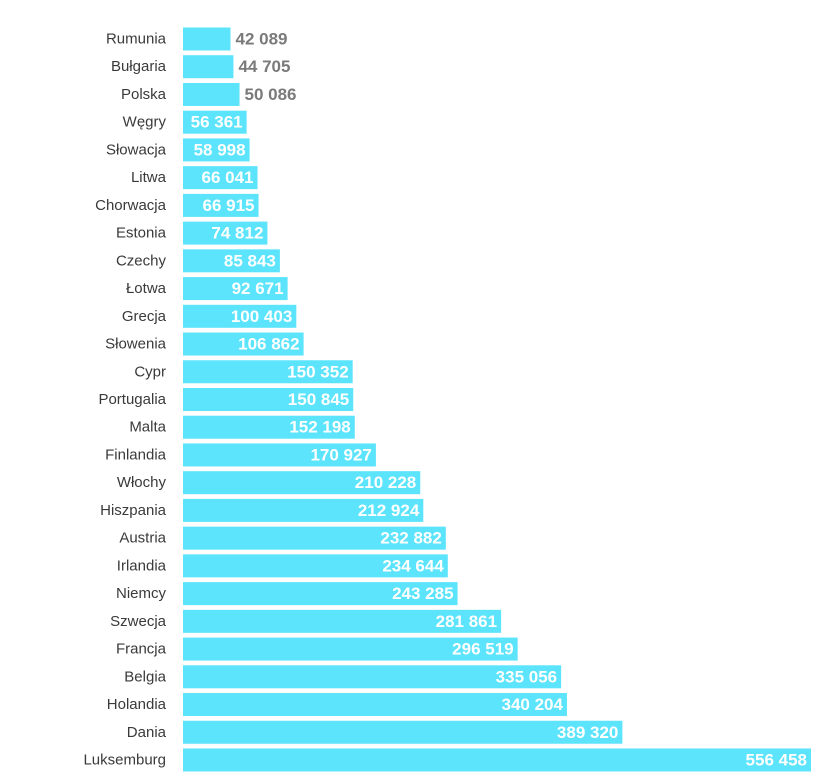 This screenshot has height=779, width=827. What do you see at coordinates (220, 149) in the screenshot?
I see `value-label: 58 998` at bounding box center [220, 149].